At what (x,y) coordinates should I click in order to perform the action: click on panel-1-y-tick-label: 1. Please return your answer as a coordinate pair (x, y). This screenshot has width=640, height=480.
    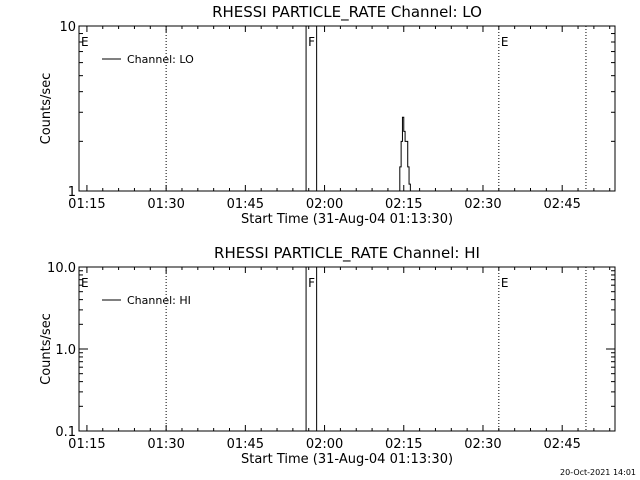
    Looking at the image, I should click on (72, 192).